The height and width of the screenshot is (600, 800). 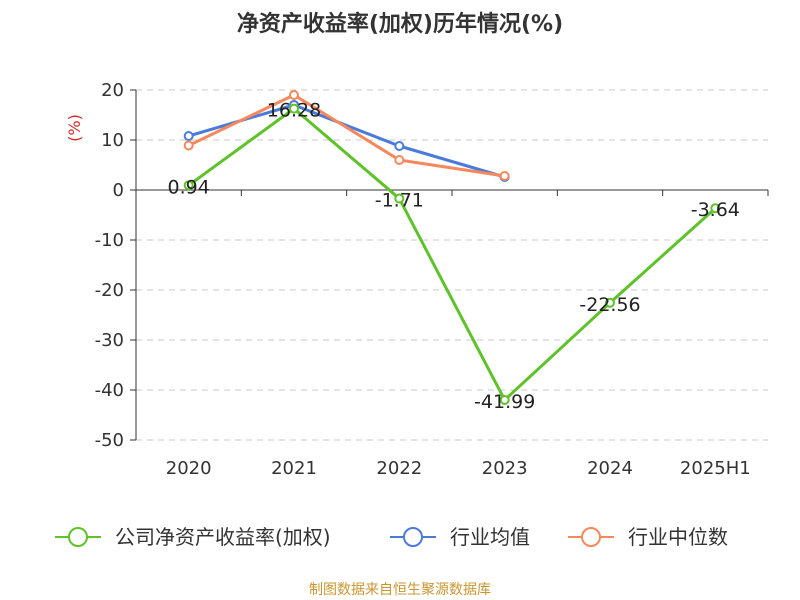 I want to click on y-tick-label: -40, so click(x=109, y=390).